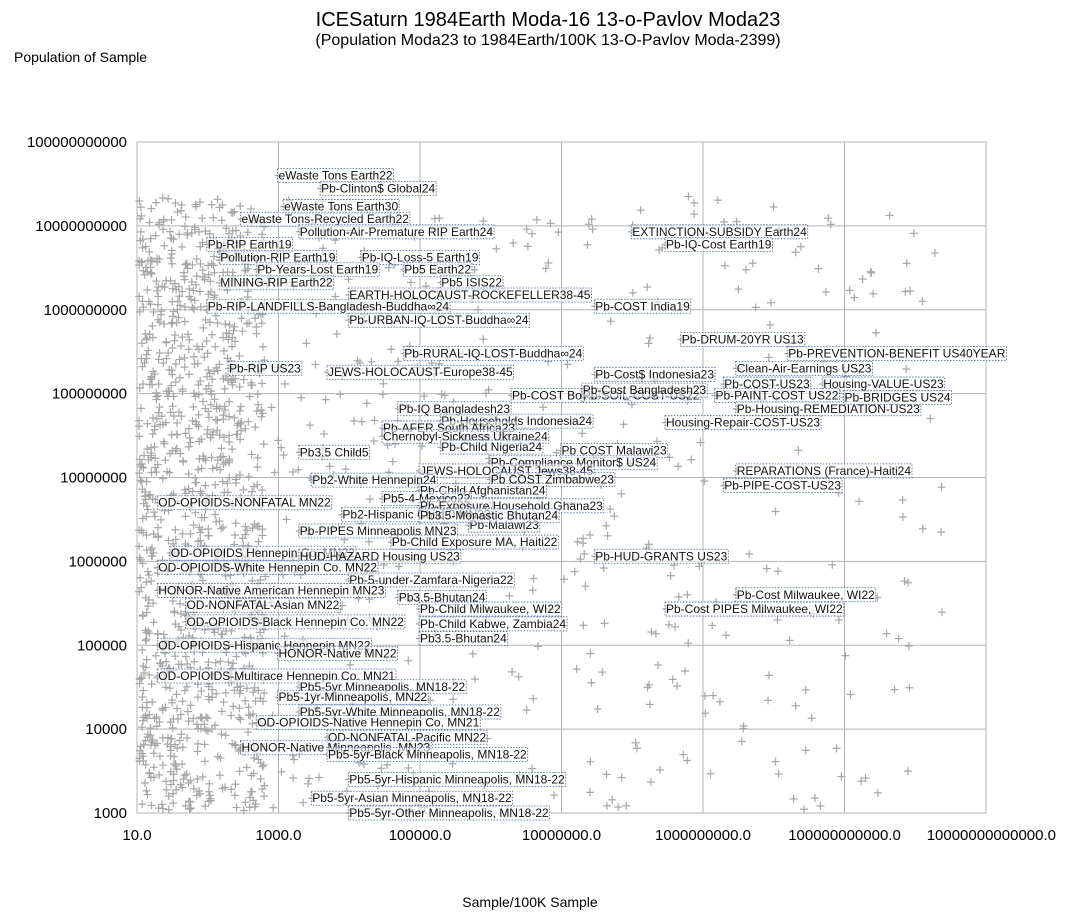  I want to click on y-tick-label: 10000, so click(106, 729).